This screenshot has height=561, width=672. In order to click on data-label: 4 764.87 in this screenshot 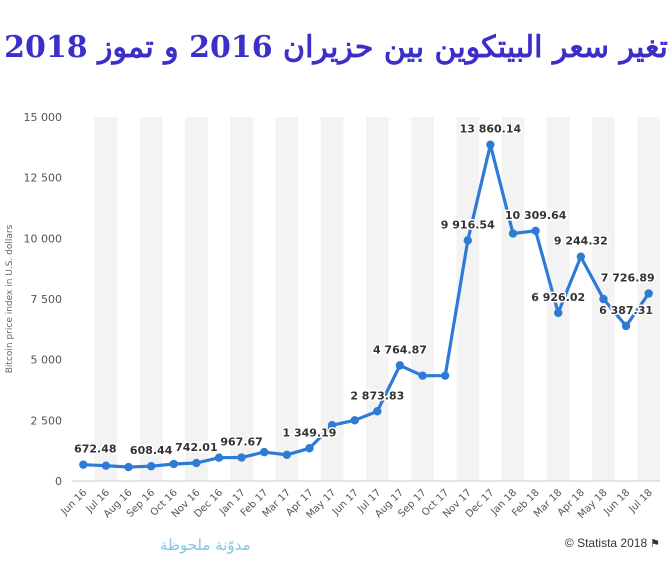, I will do `click(400, 349)`.